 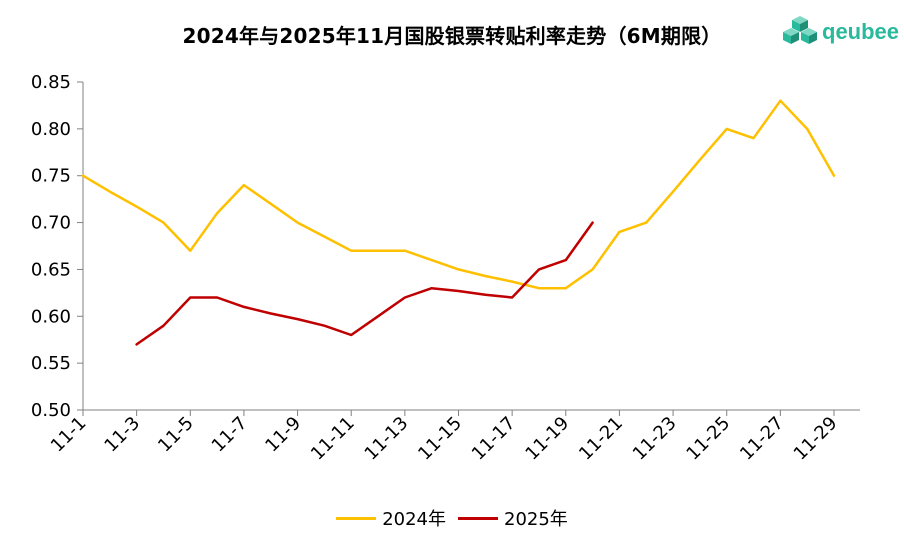 What do you see at coordinates (536, 519) in the screenshot?
I see `legend-label-2025: 2025年` at bounding box center [536, 519].